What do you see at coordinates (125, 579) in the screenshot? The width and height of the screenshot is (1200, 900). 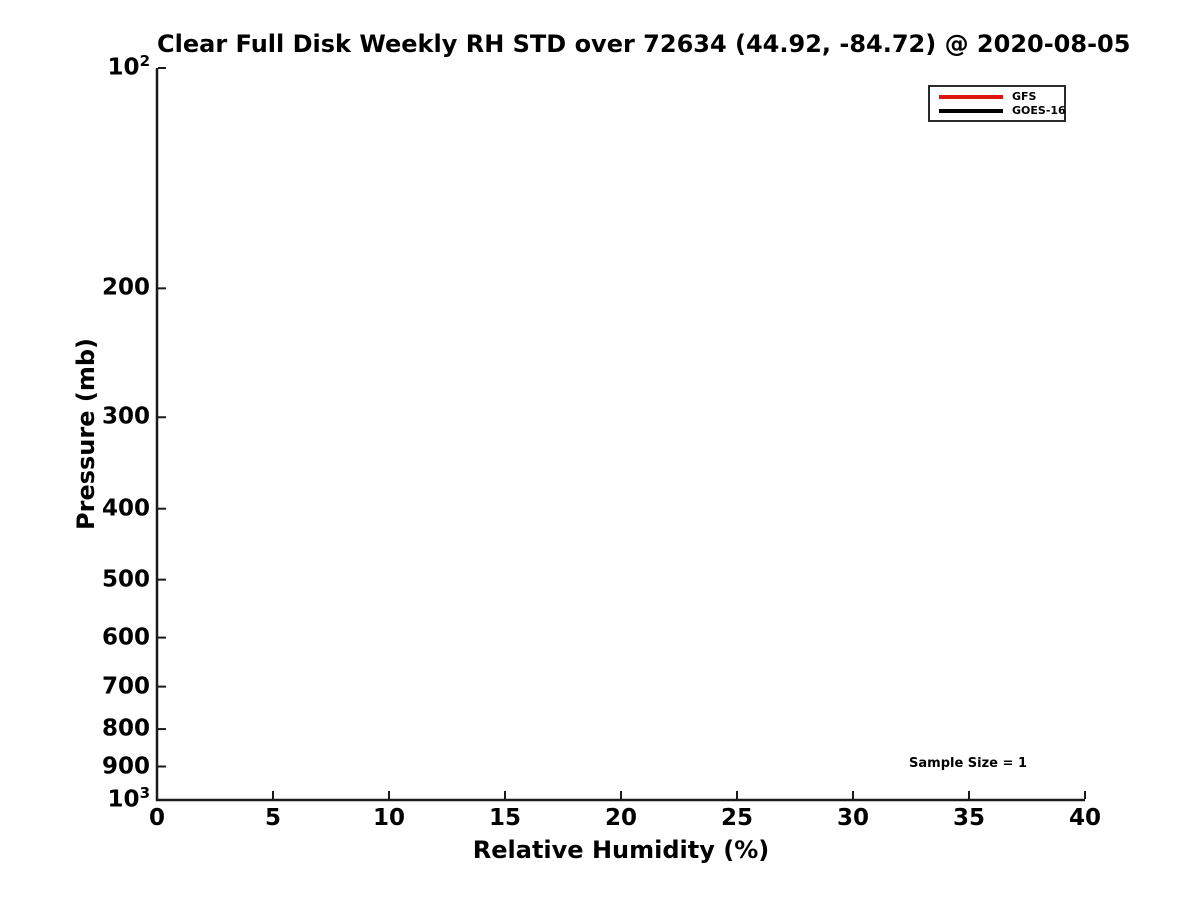 I see `y-tick-label: 500` at bounding box center [125, 579].